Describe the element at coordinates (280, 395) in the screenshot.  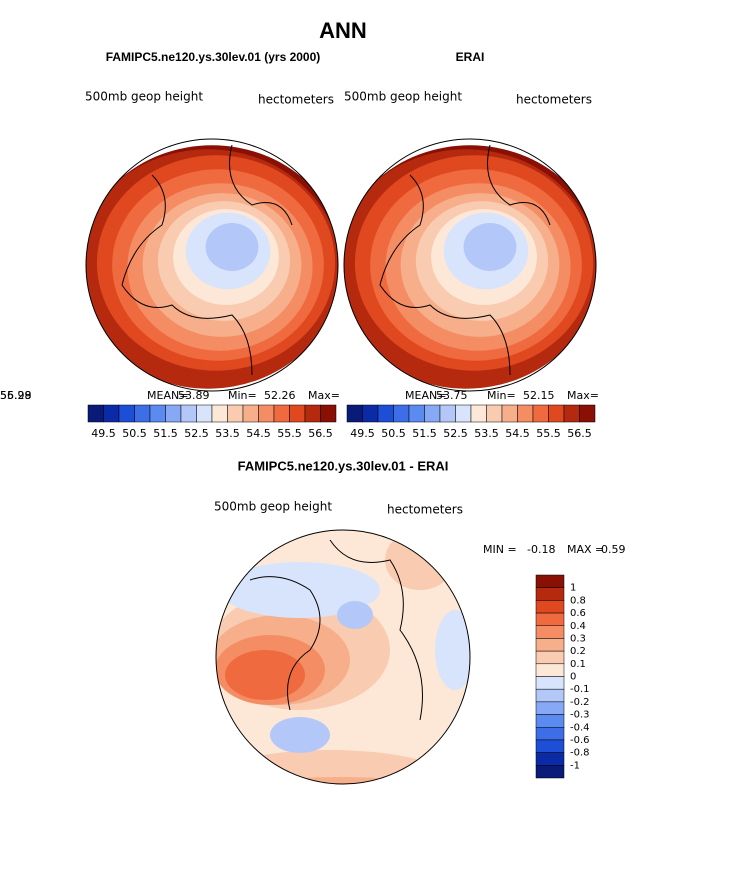
I see `stat-value: 52.26` at that location.